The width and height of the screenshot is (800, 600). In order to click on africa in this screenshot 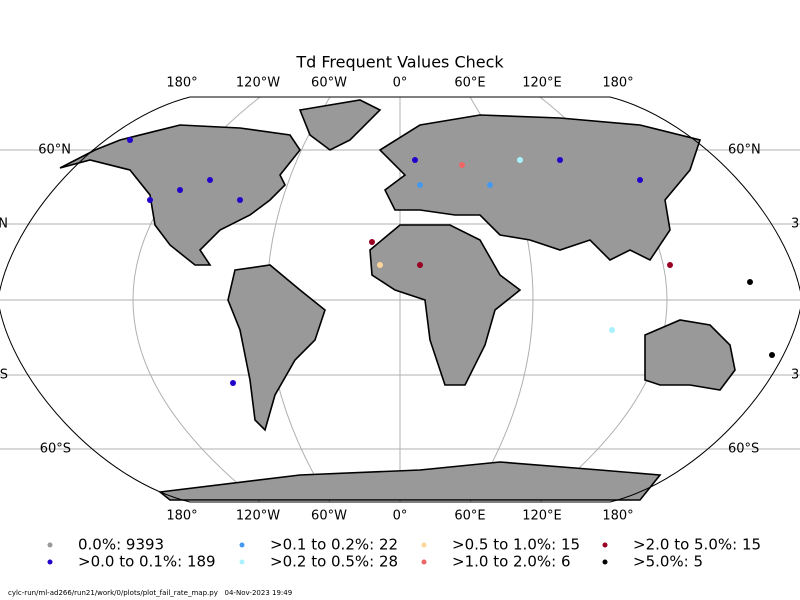, I will do `click(445, 305)`.